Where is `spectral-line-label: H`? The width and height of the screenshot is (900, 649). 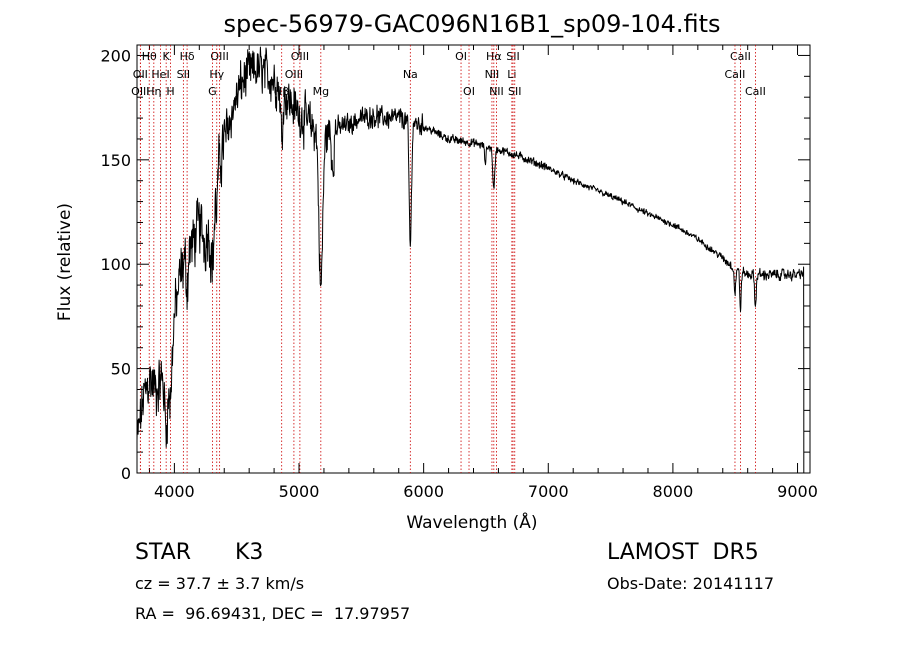
spectral-line-label: H is located at coordinates (170, 91).